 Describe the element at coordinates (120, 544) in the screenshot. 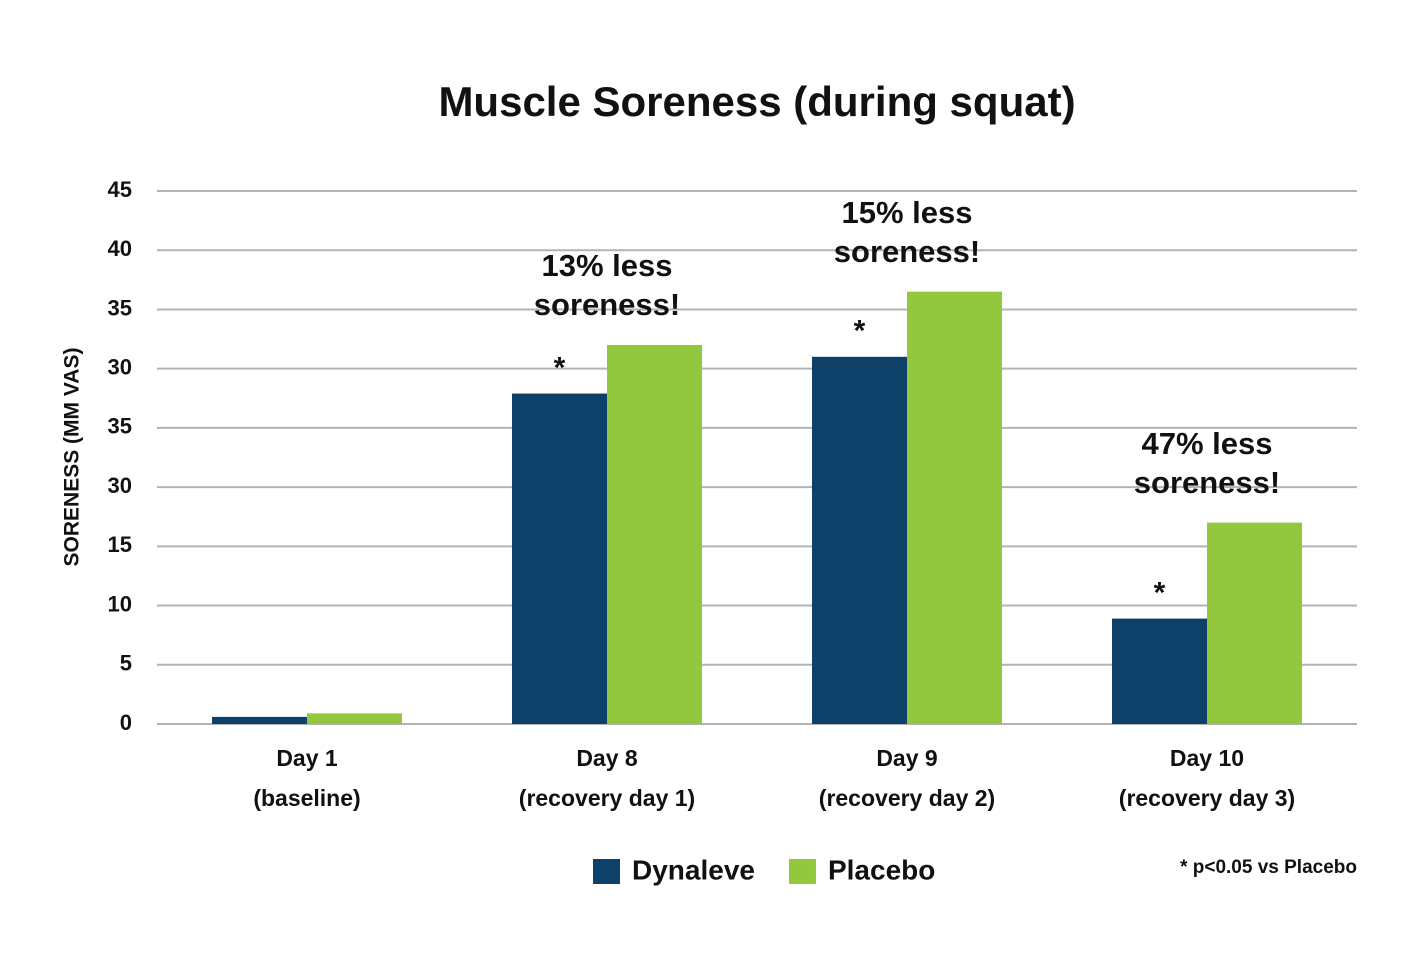

I see `y-tick-label: 15` at that location.